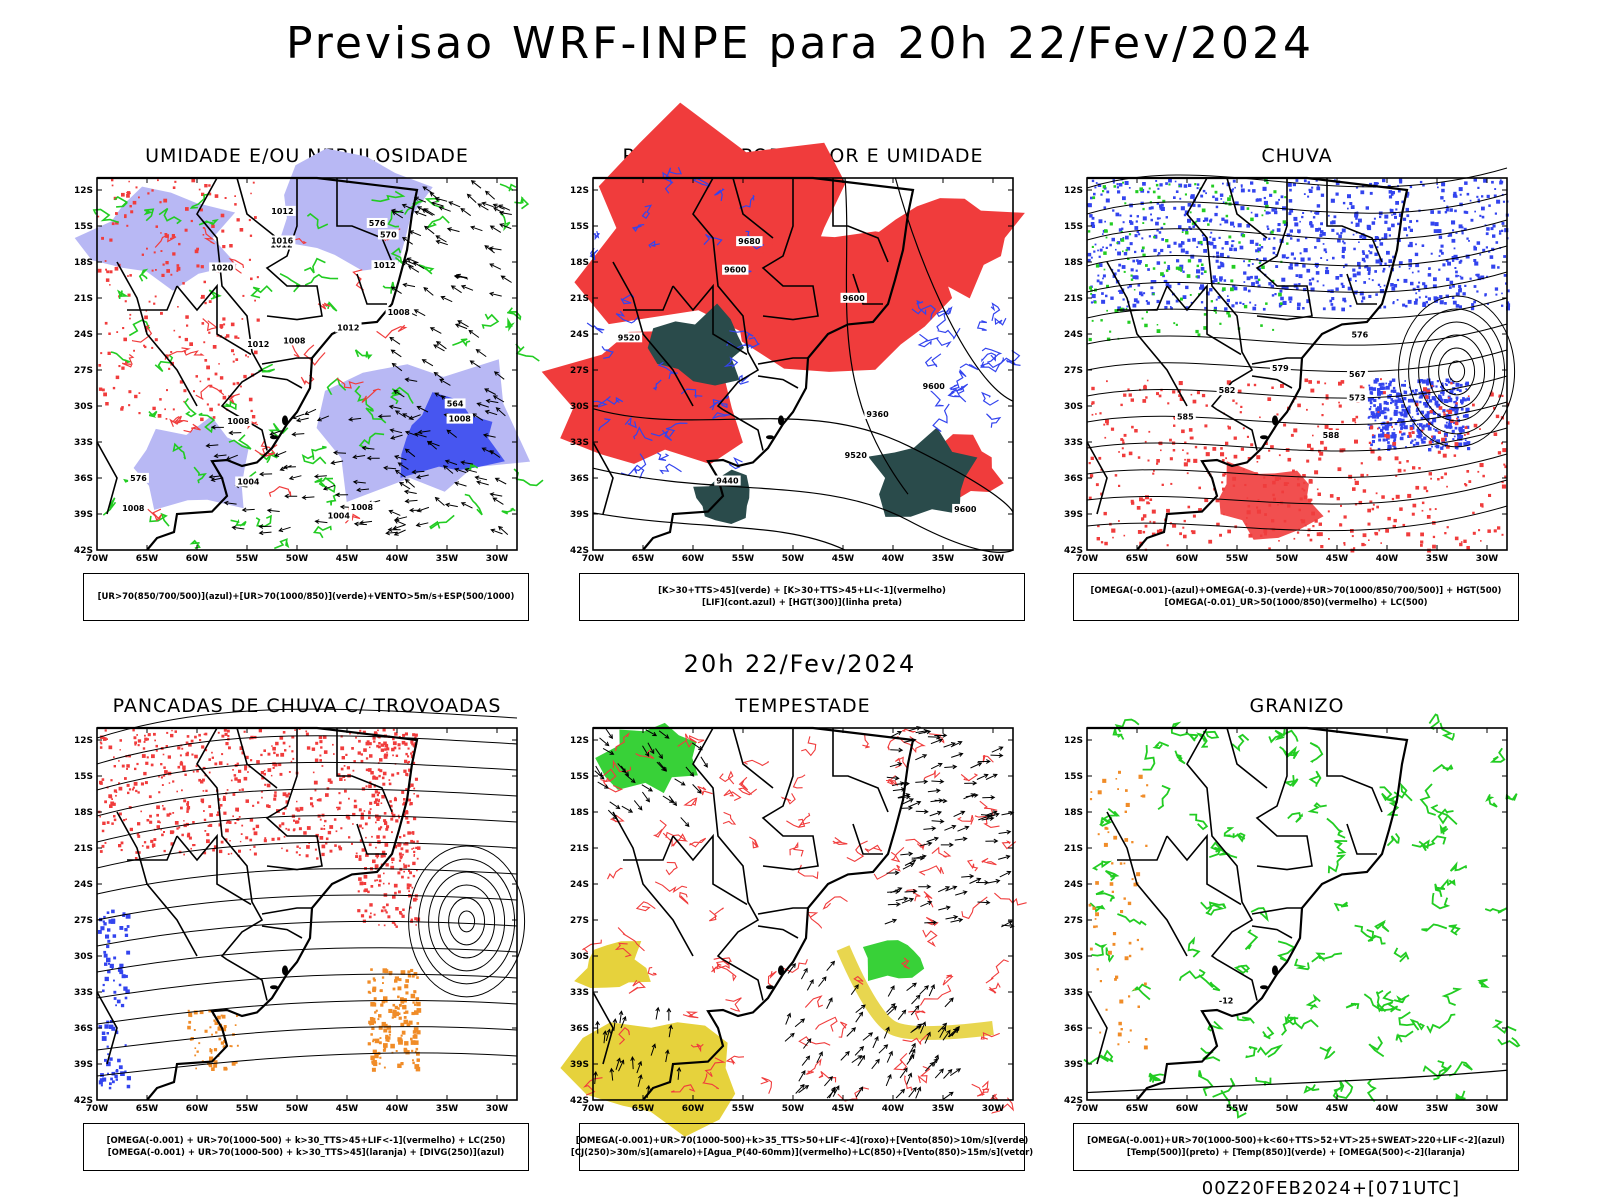  Describe the element at coordinates (155, 238) in the screenshot. I see `humidity-area-lightblue` at that location.